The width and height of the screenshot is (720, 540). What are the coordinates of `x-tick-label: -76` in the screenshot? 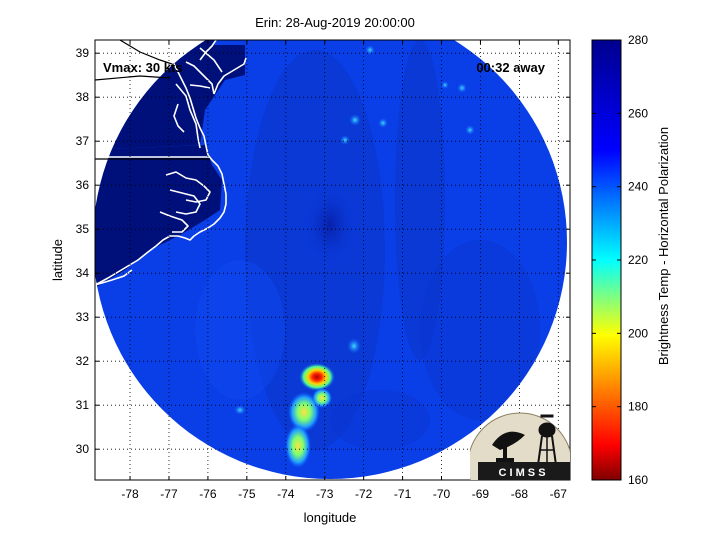 It's located at (208, 494).